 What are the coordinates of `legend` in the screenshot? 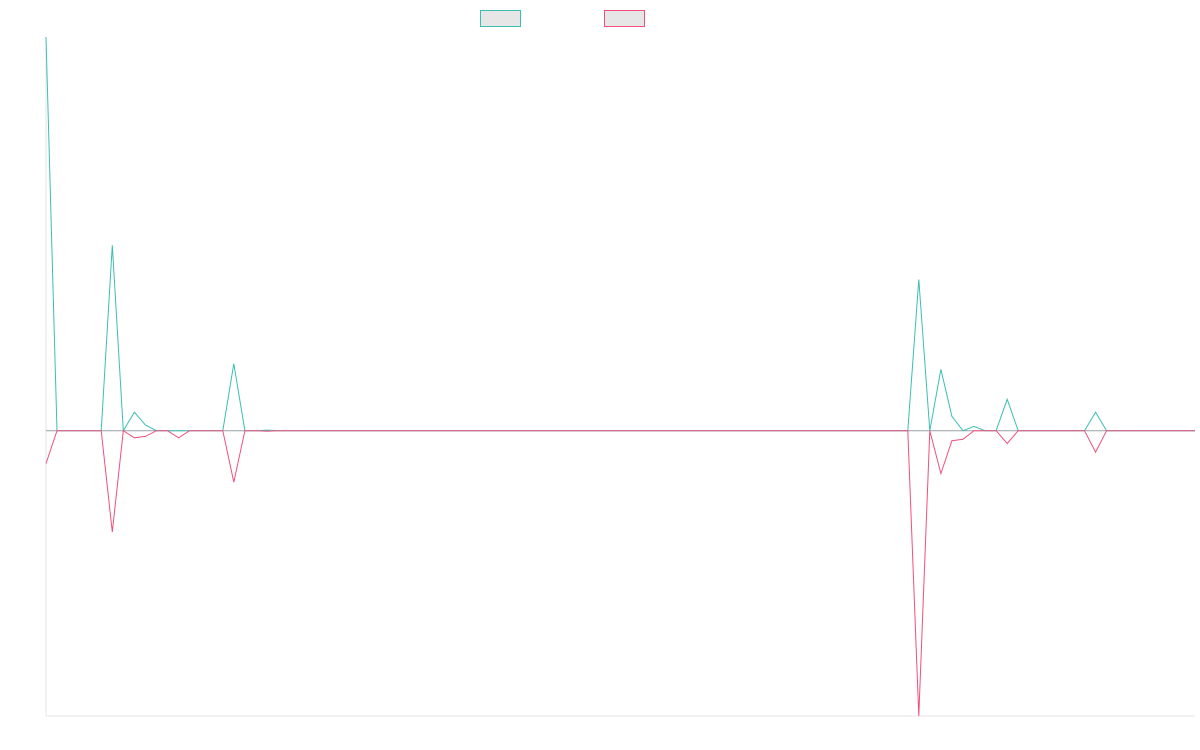 It's located at (562, 18).